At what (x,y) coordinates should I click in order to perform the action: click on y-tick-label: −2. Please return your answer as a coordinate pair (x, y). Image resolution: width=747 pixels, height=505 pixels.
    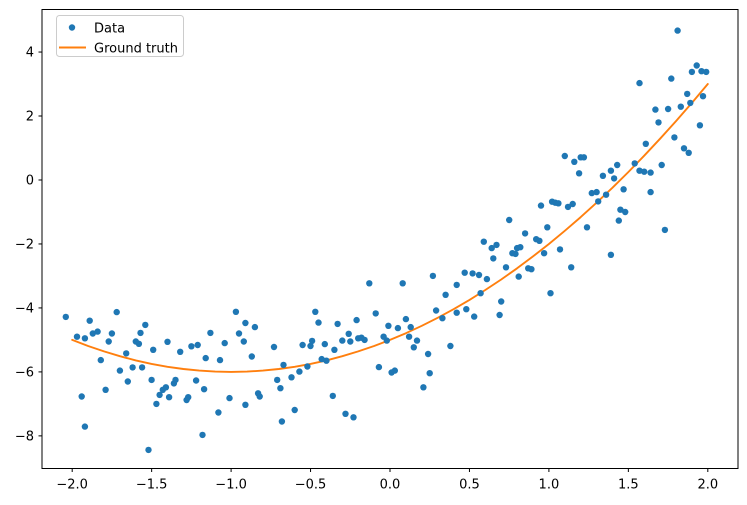
    Looking at the image, I should click on (24, 244).